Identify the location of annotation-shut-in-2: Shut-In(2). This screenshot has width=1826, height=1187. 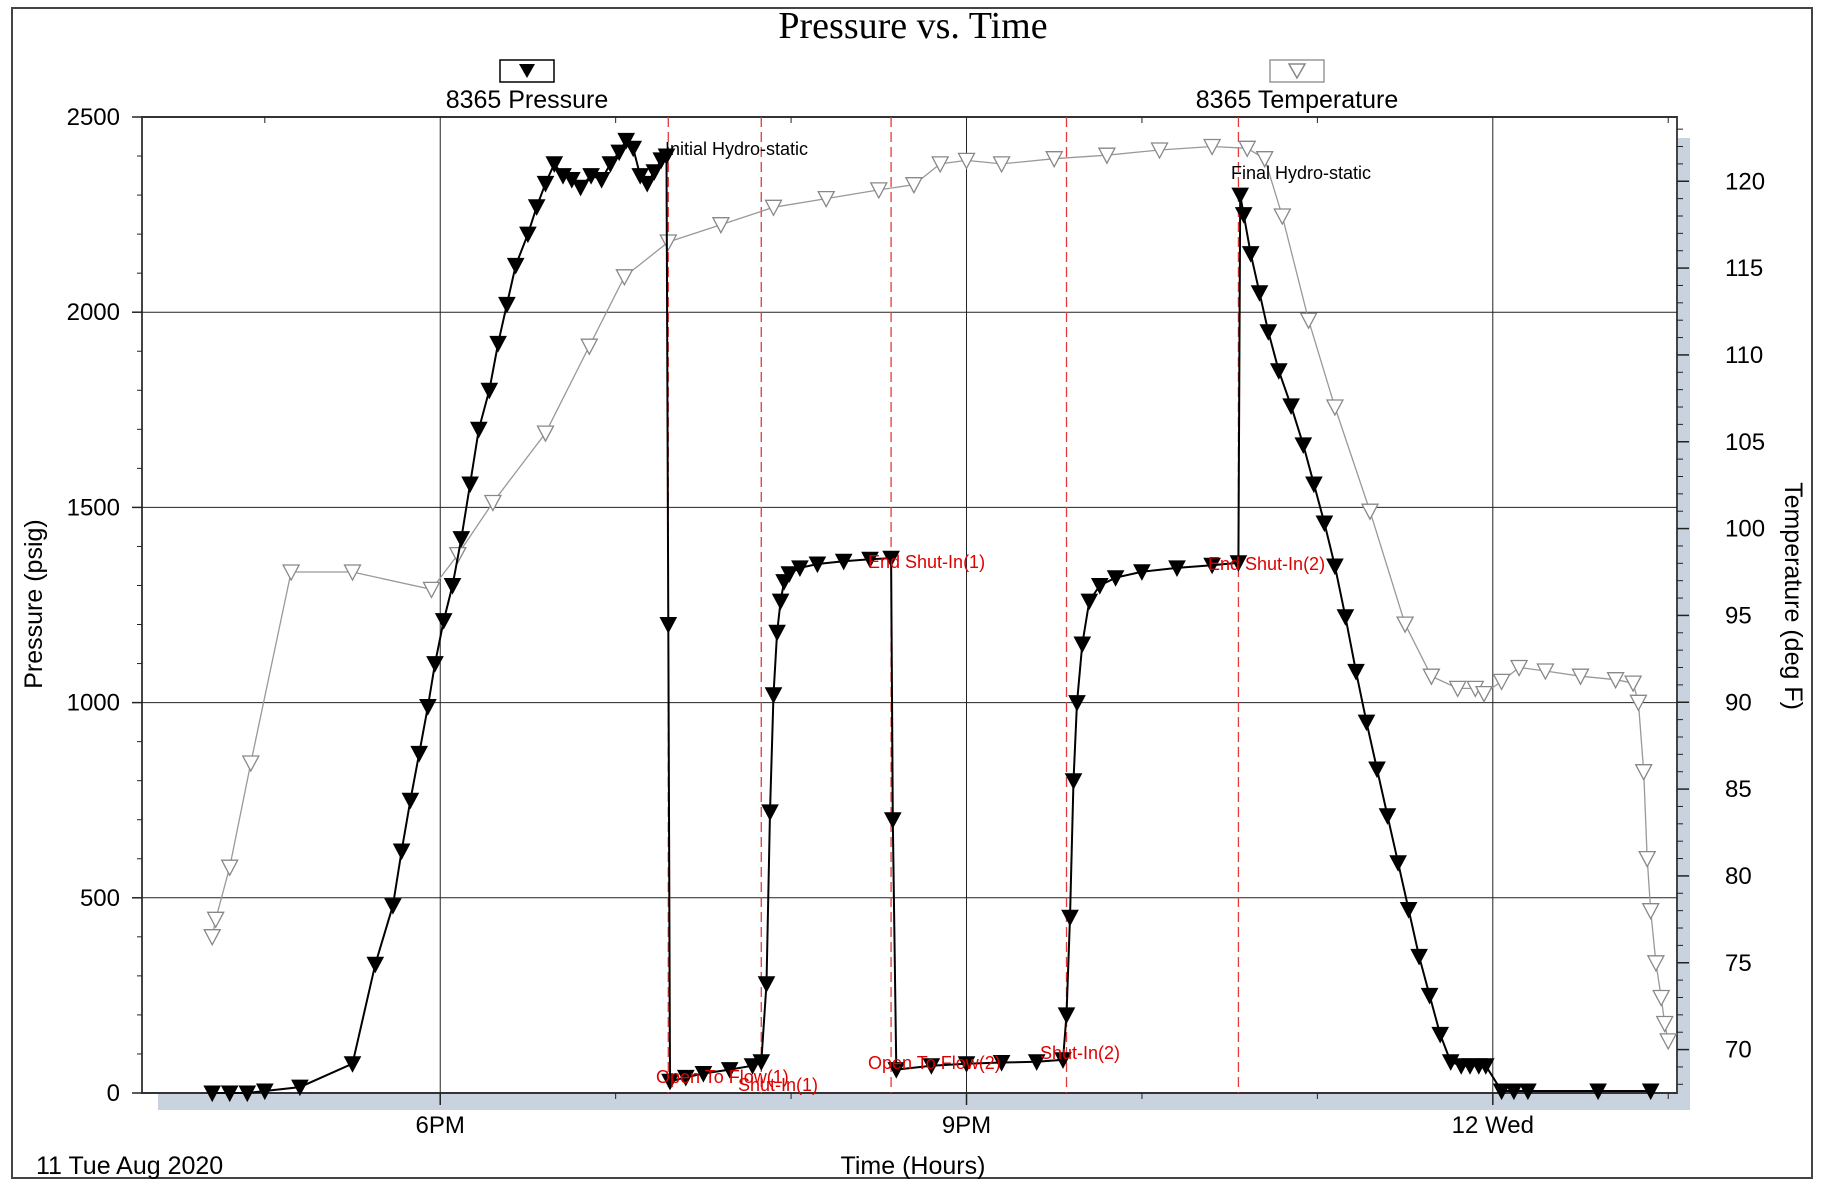
(1080, 1053).